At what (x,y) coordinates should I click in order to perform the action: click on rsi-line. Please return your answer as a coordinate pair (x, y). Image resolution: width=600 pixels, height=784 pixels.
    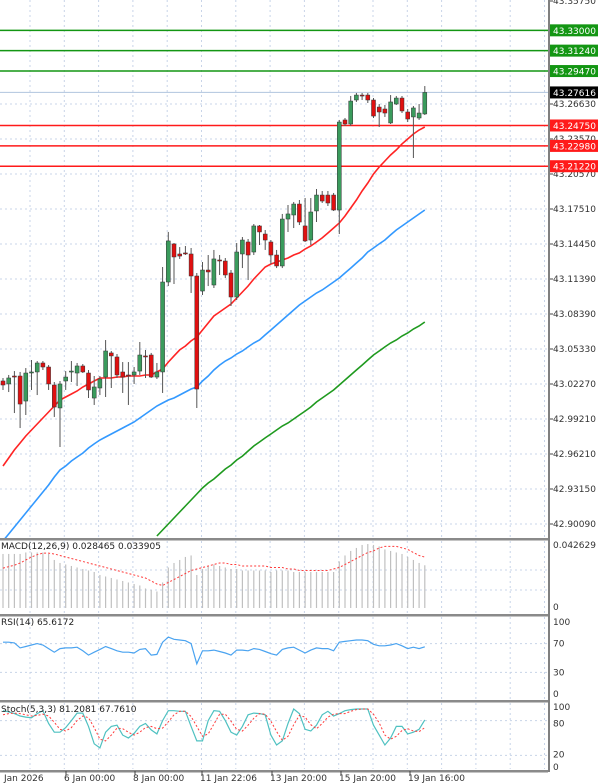
    Looking at the image, I should click on (214, 651).